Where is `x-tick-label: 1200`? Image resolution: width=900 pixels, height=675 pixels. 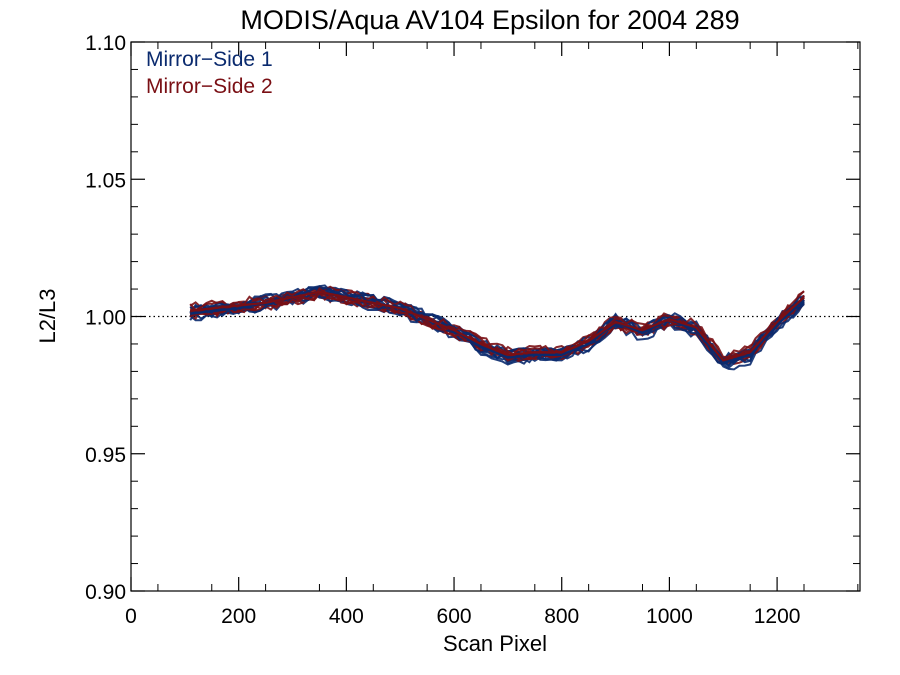 x-tick-label: 1200 is located at coordinates (777, 616).